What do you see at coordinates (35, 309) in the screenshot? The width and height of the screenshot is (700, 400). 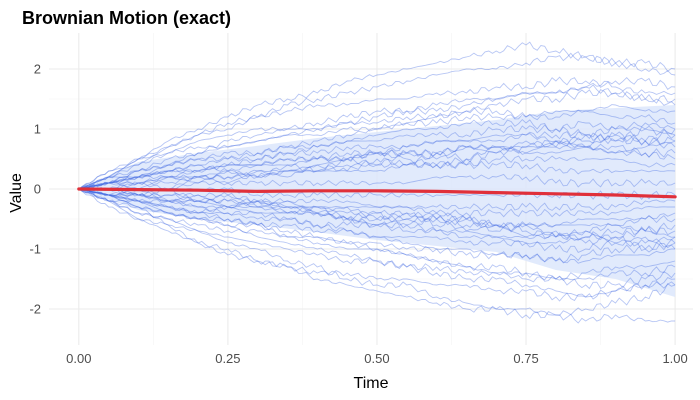 I see `y-tick-label: -2` at bounding box center [35, 309].